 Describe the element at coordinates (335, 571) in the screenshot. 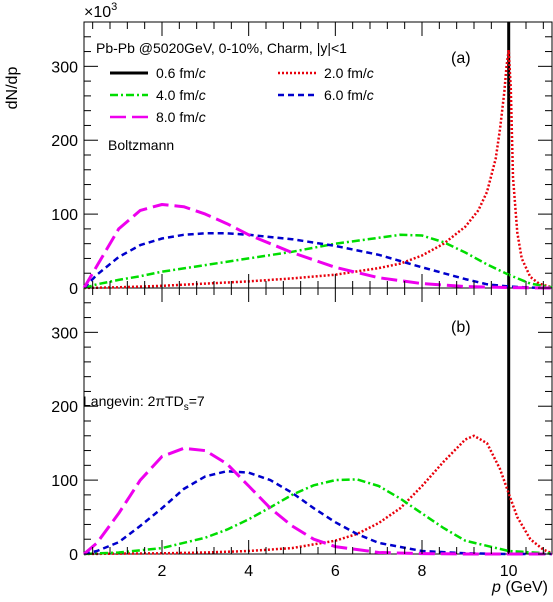

I see `x-tick-label: 6` at that location.